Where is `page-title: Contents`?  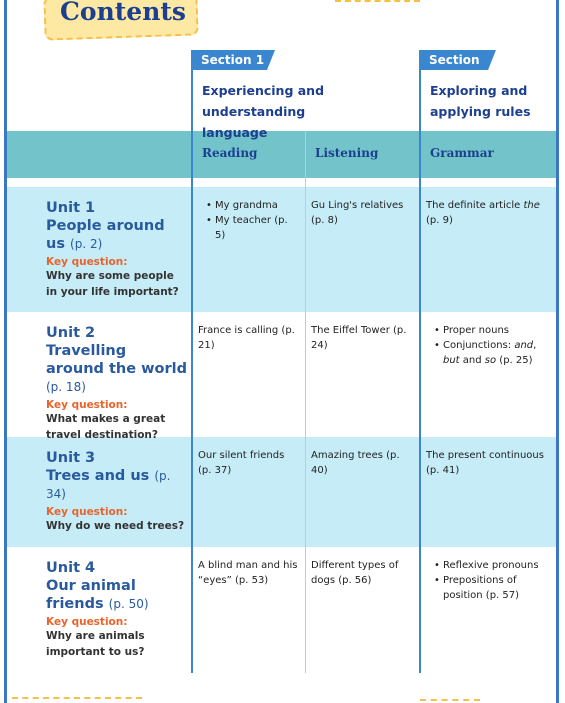
page-title: Contents is located at coordinates (123, 13).